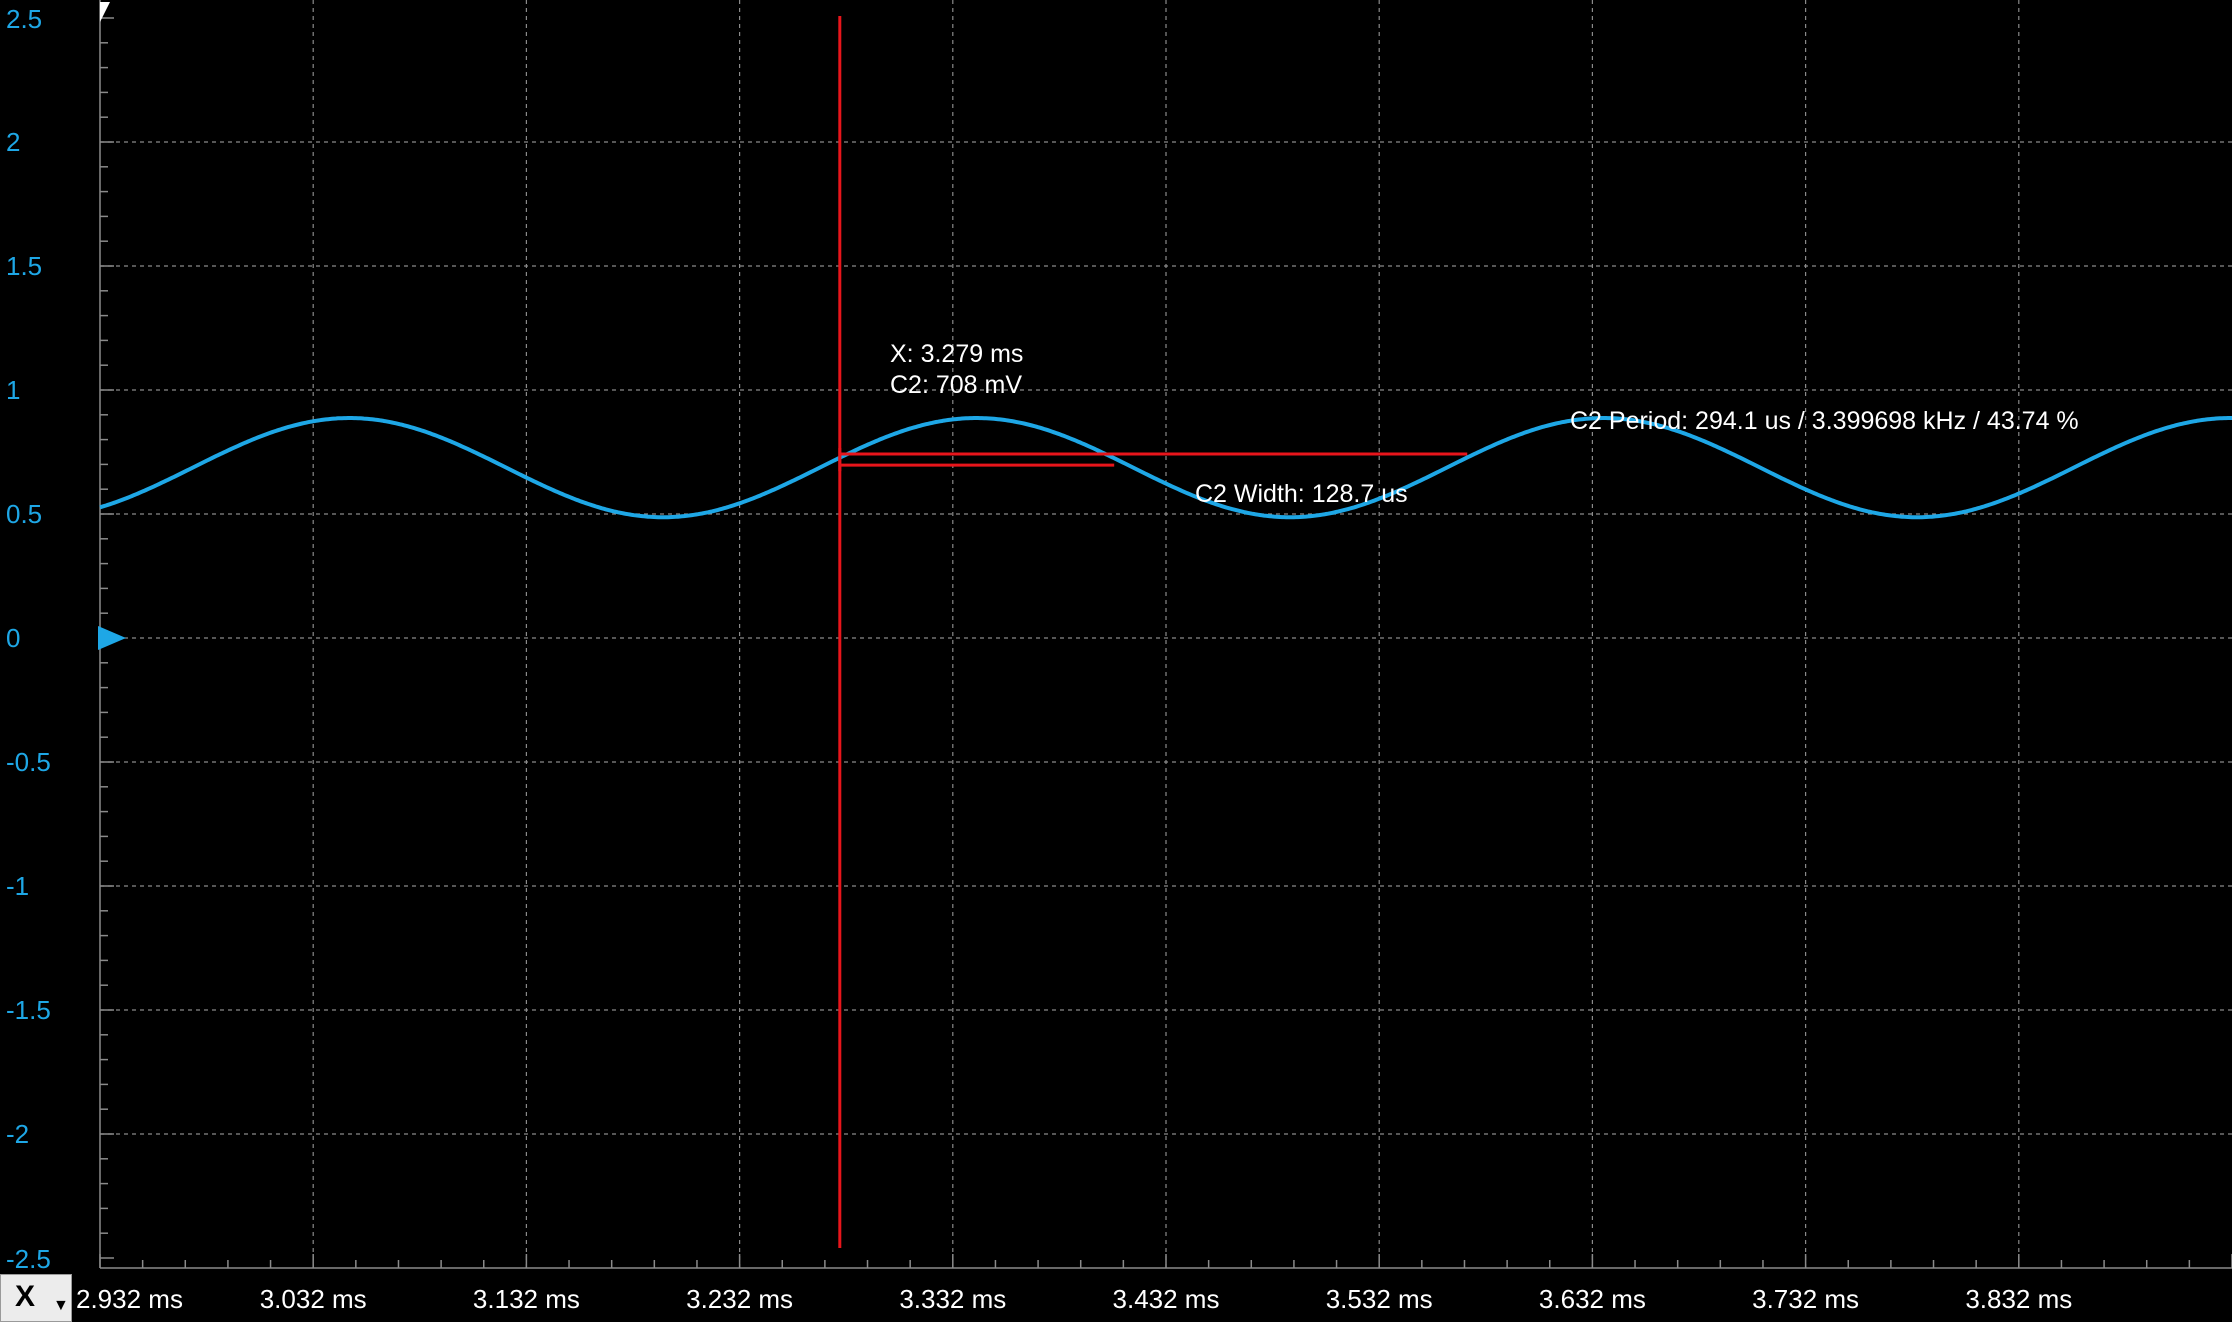 Image resolution: width=2232 pixels, height=1322 pixels. I want to click on y-tick-label: 1.5, so click(24, 266).